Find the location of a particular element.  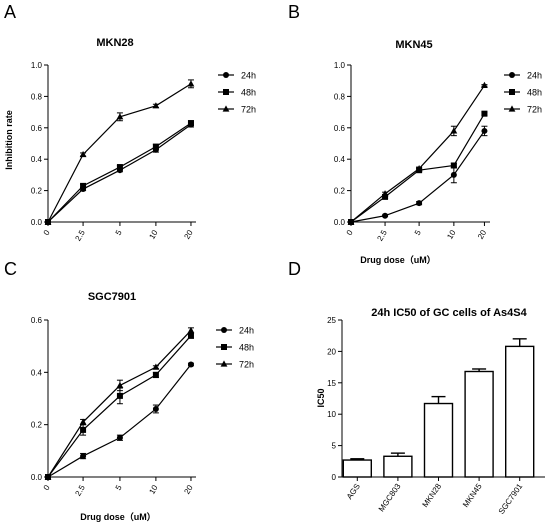

chart-a: 0.0 0.2 0.4 0.6 0.8 1.0 0 2.5 5 10 20 24h 48h 72h is located at coordinates (143, 152).